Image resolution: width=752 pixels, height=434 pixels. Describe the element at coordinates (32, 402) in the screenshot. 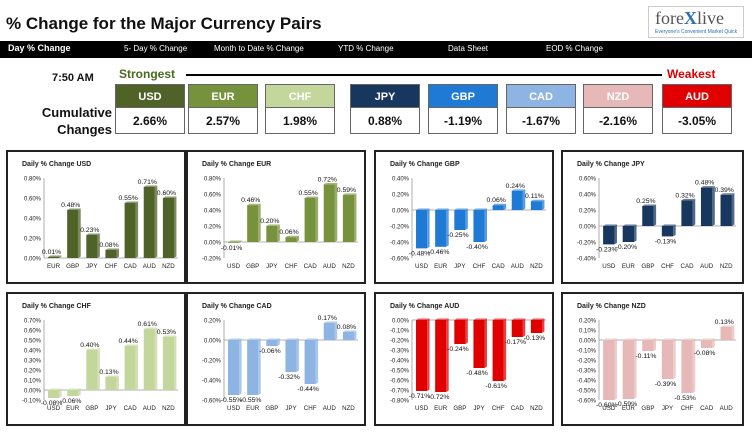

I see `y-tick-label: -0.10%` at that location.